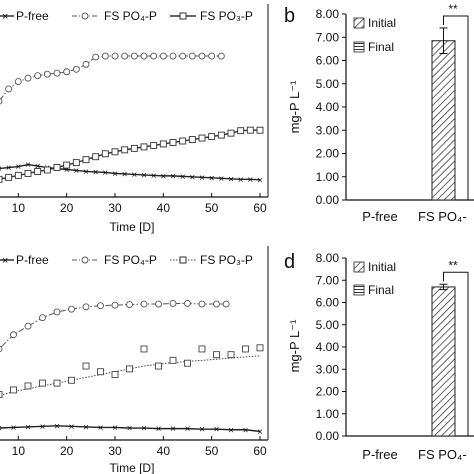 The image size is (474, 474). Describe the element at coordinates (328, 154) in the screenshot. I see `panel-b-y-tick-label: 2.00` at that location.